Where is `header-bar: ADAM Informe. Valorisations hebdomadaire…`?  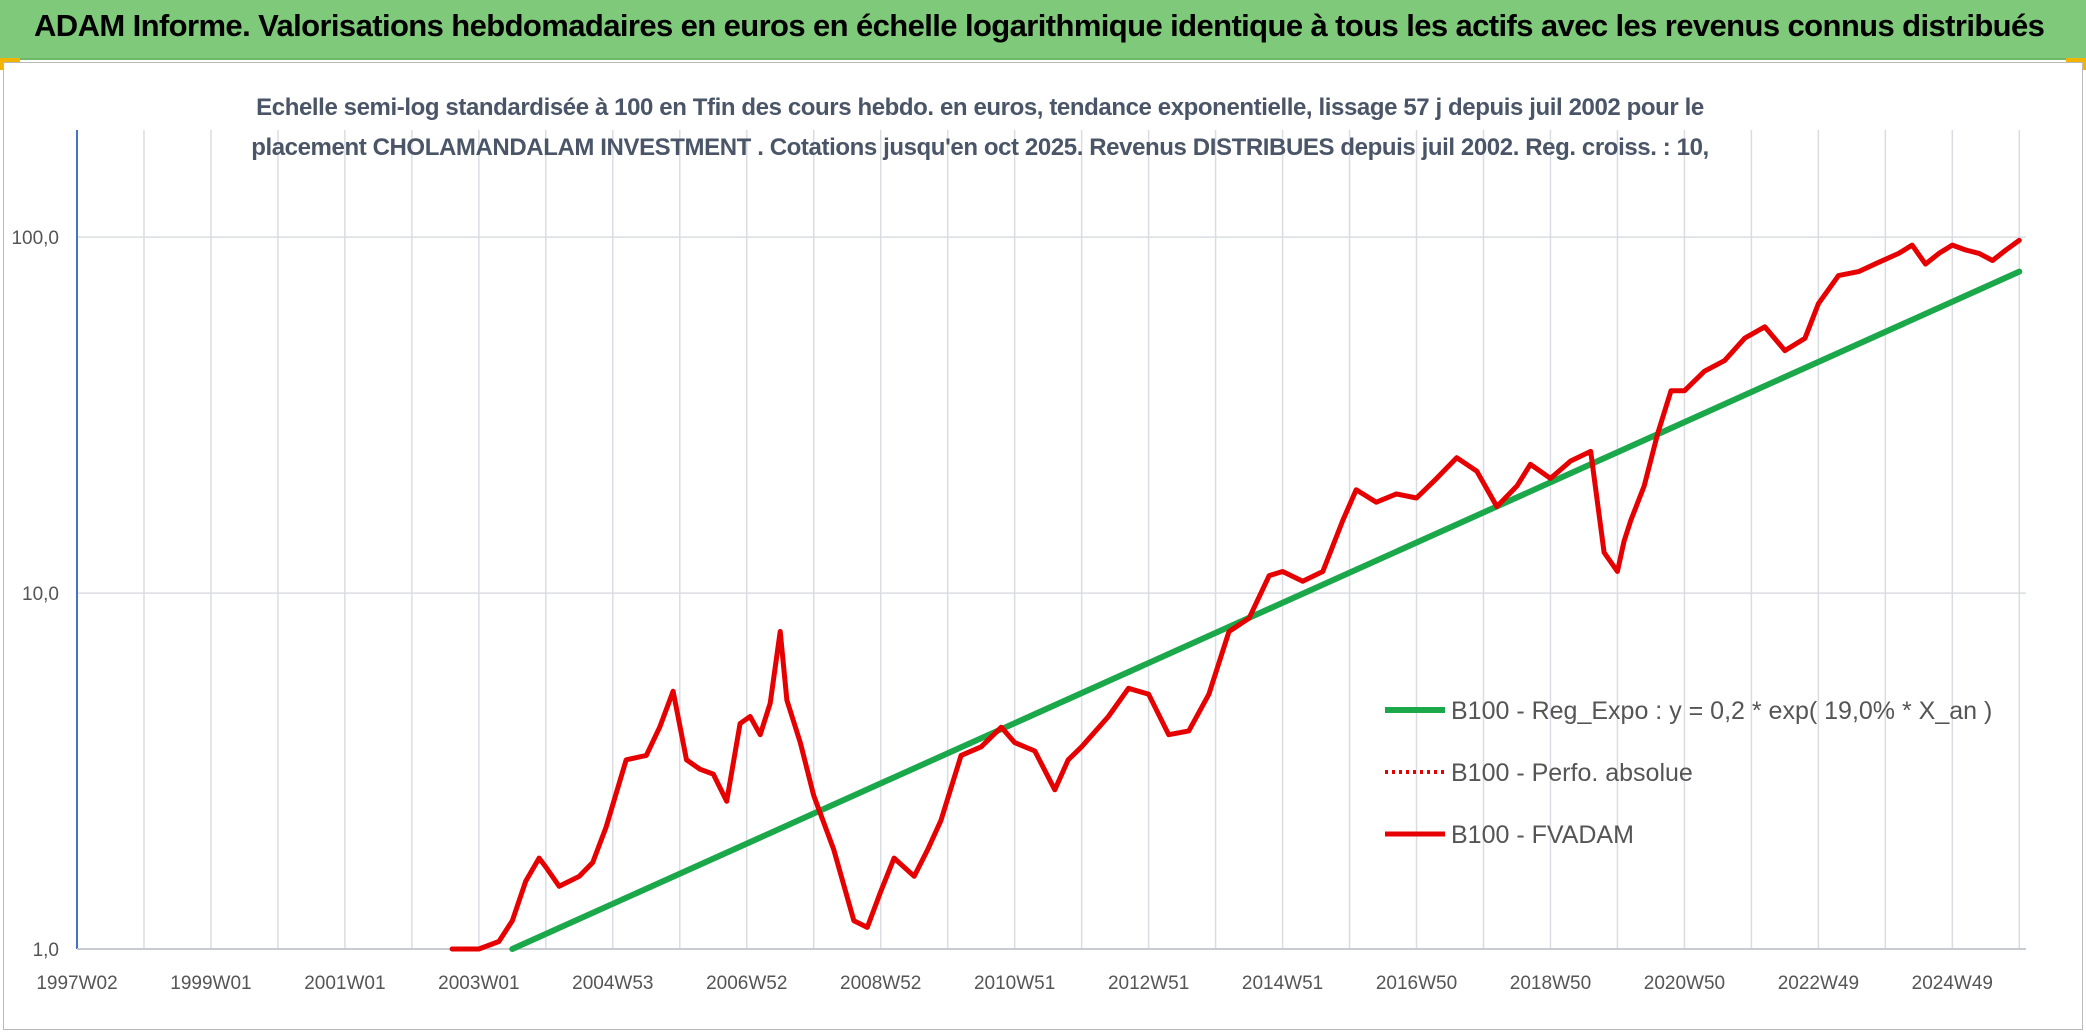 header-bar: ADAM Informe. Valorisations hebdomadaire… is located at coordinates (1043, 30).